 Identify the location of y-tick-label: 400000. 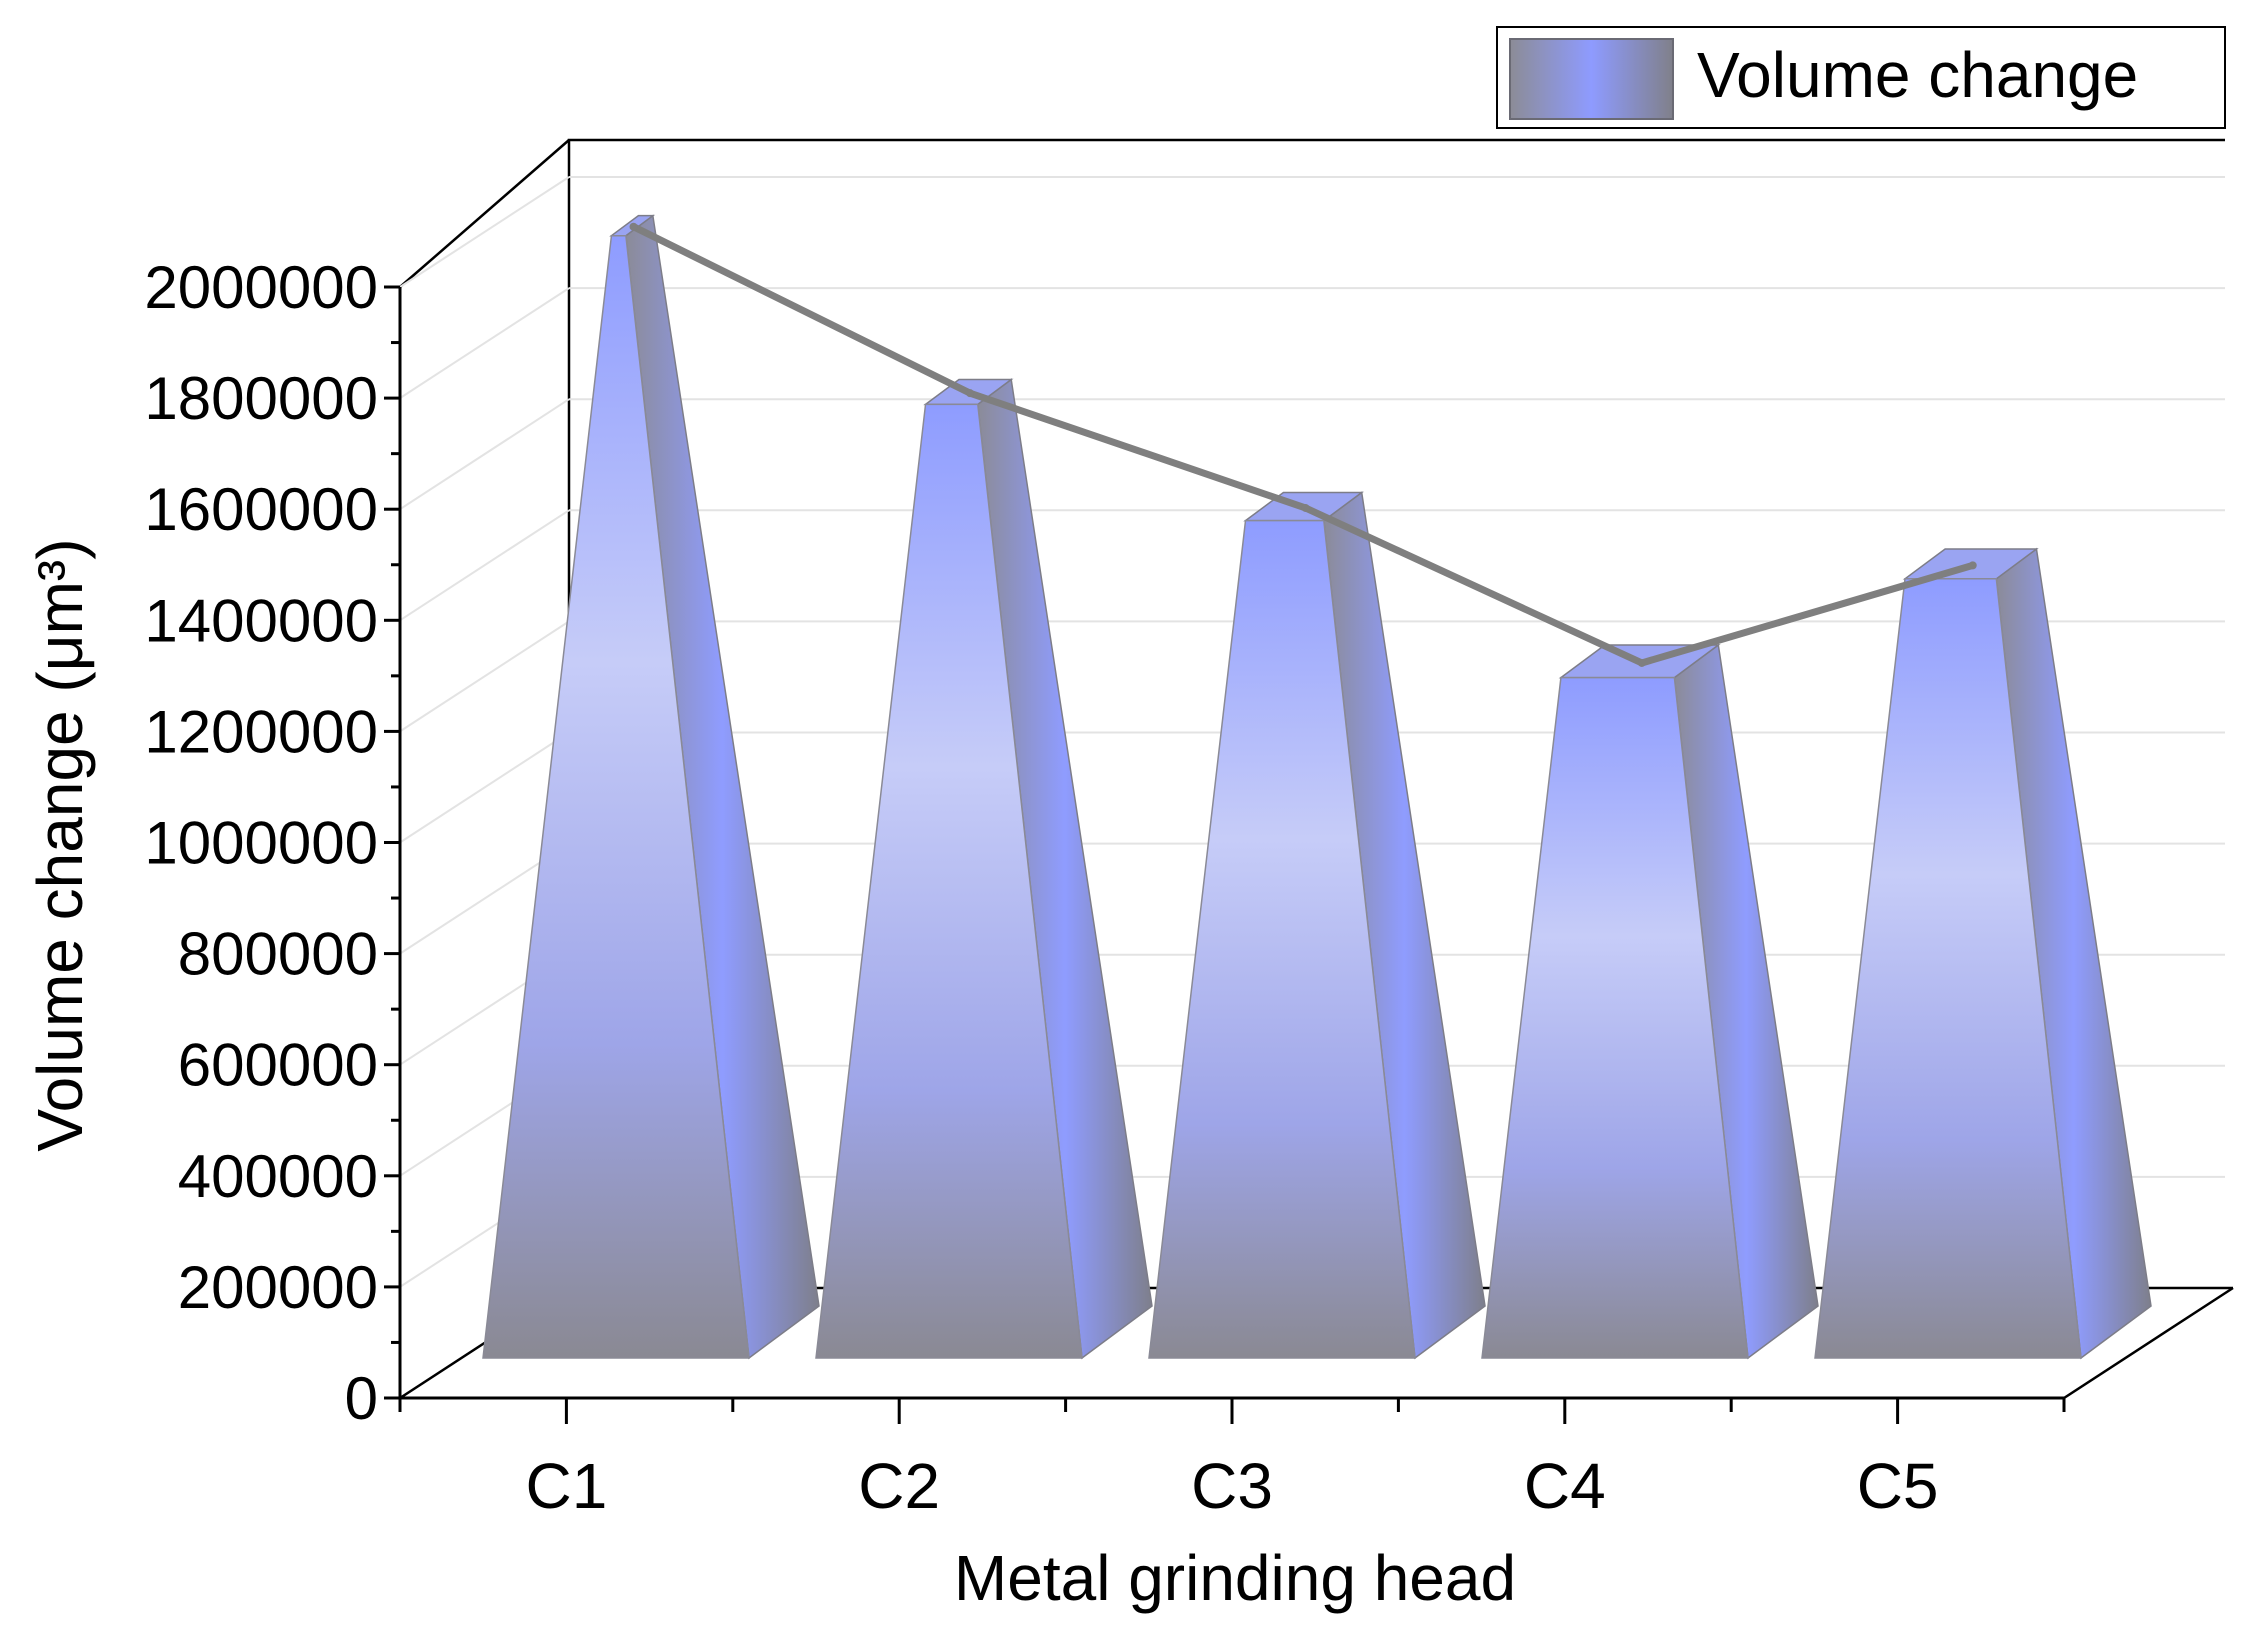
(278, 1176).